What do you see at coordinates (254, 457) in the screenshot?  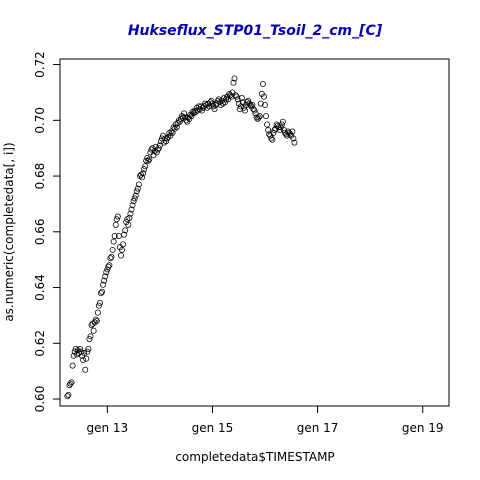 I see `x-axis-title: completedata$TIMESTAMP` at bounding box center [254, 457].